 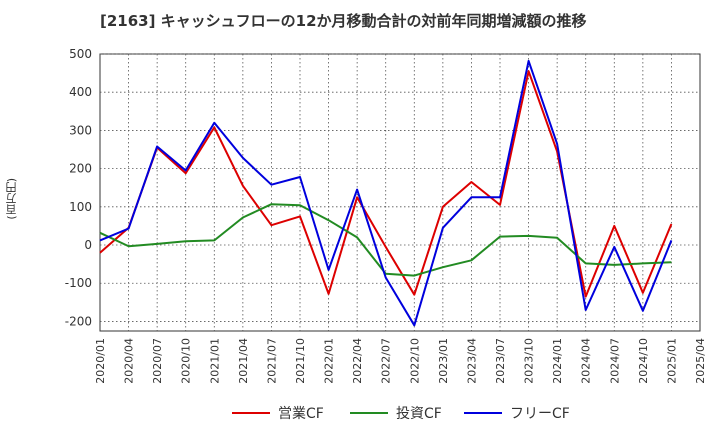 What do you see at coordinates (614, 361) in the screenshot?
I see `x-tick-label: 2024/07` at bounding box center [614, 361].